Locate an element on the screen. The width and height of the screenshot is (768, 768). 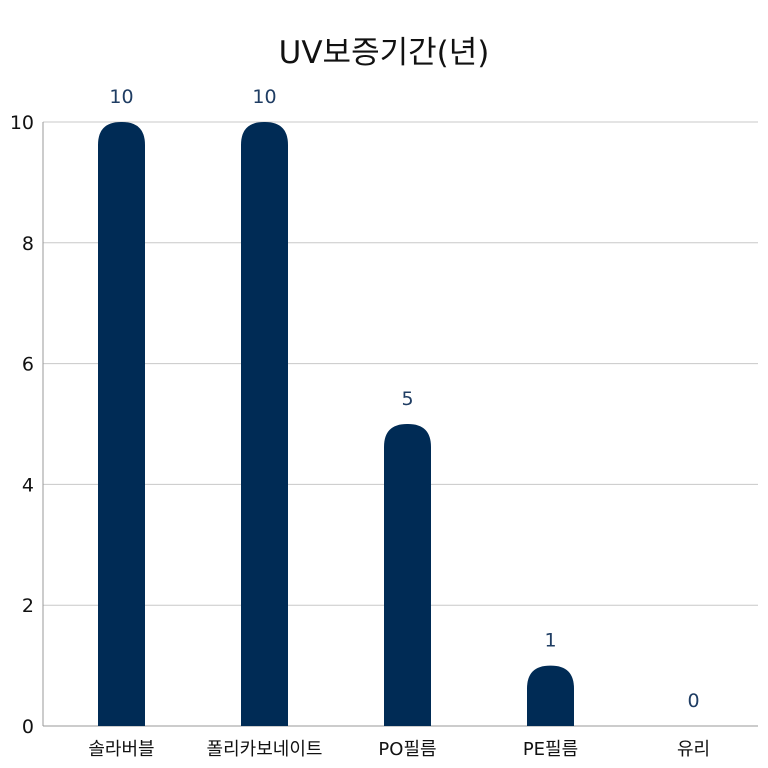
data-label: 0 is located at coordinates (693, 701).